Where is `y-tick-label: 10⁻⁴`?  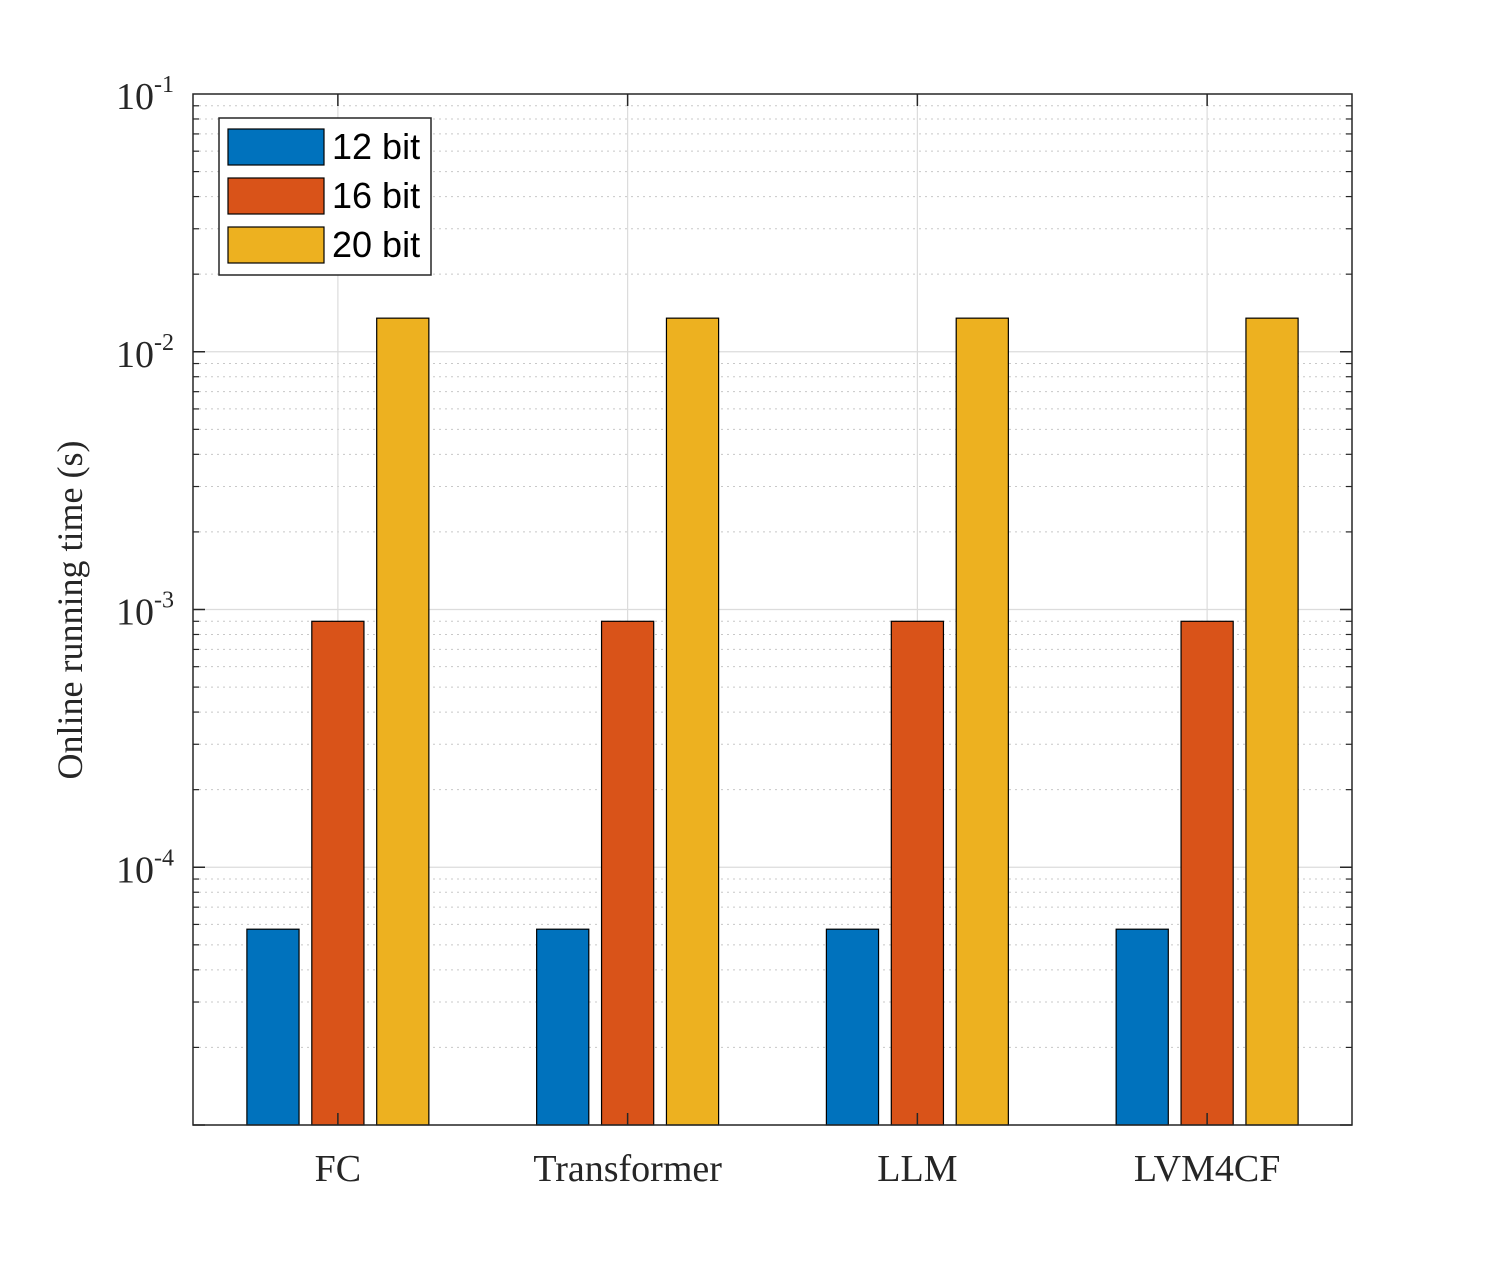
y-tick-label: 10⁻⁴ is located at coordinates (145, 868).